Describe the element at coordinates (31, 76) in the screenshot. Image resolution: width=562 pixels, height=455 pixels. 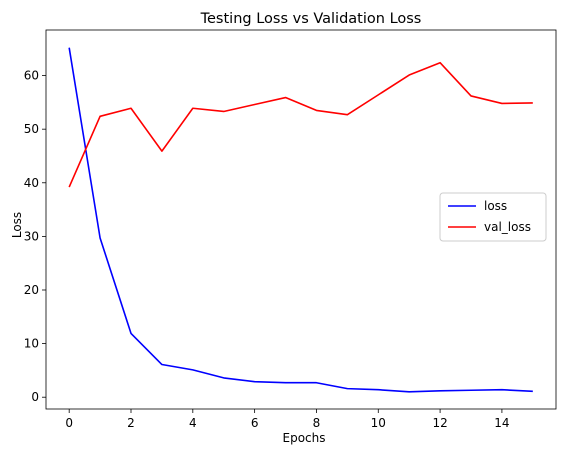
I see `y-tick-label: 60` at that location.